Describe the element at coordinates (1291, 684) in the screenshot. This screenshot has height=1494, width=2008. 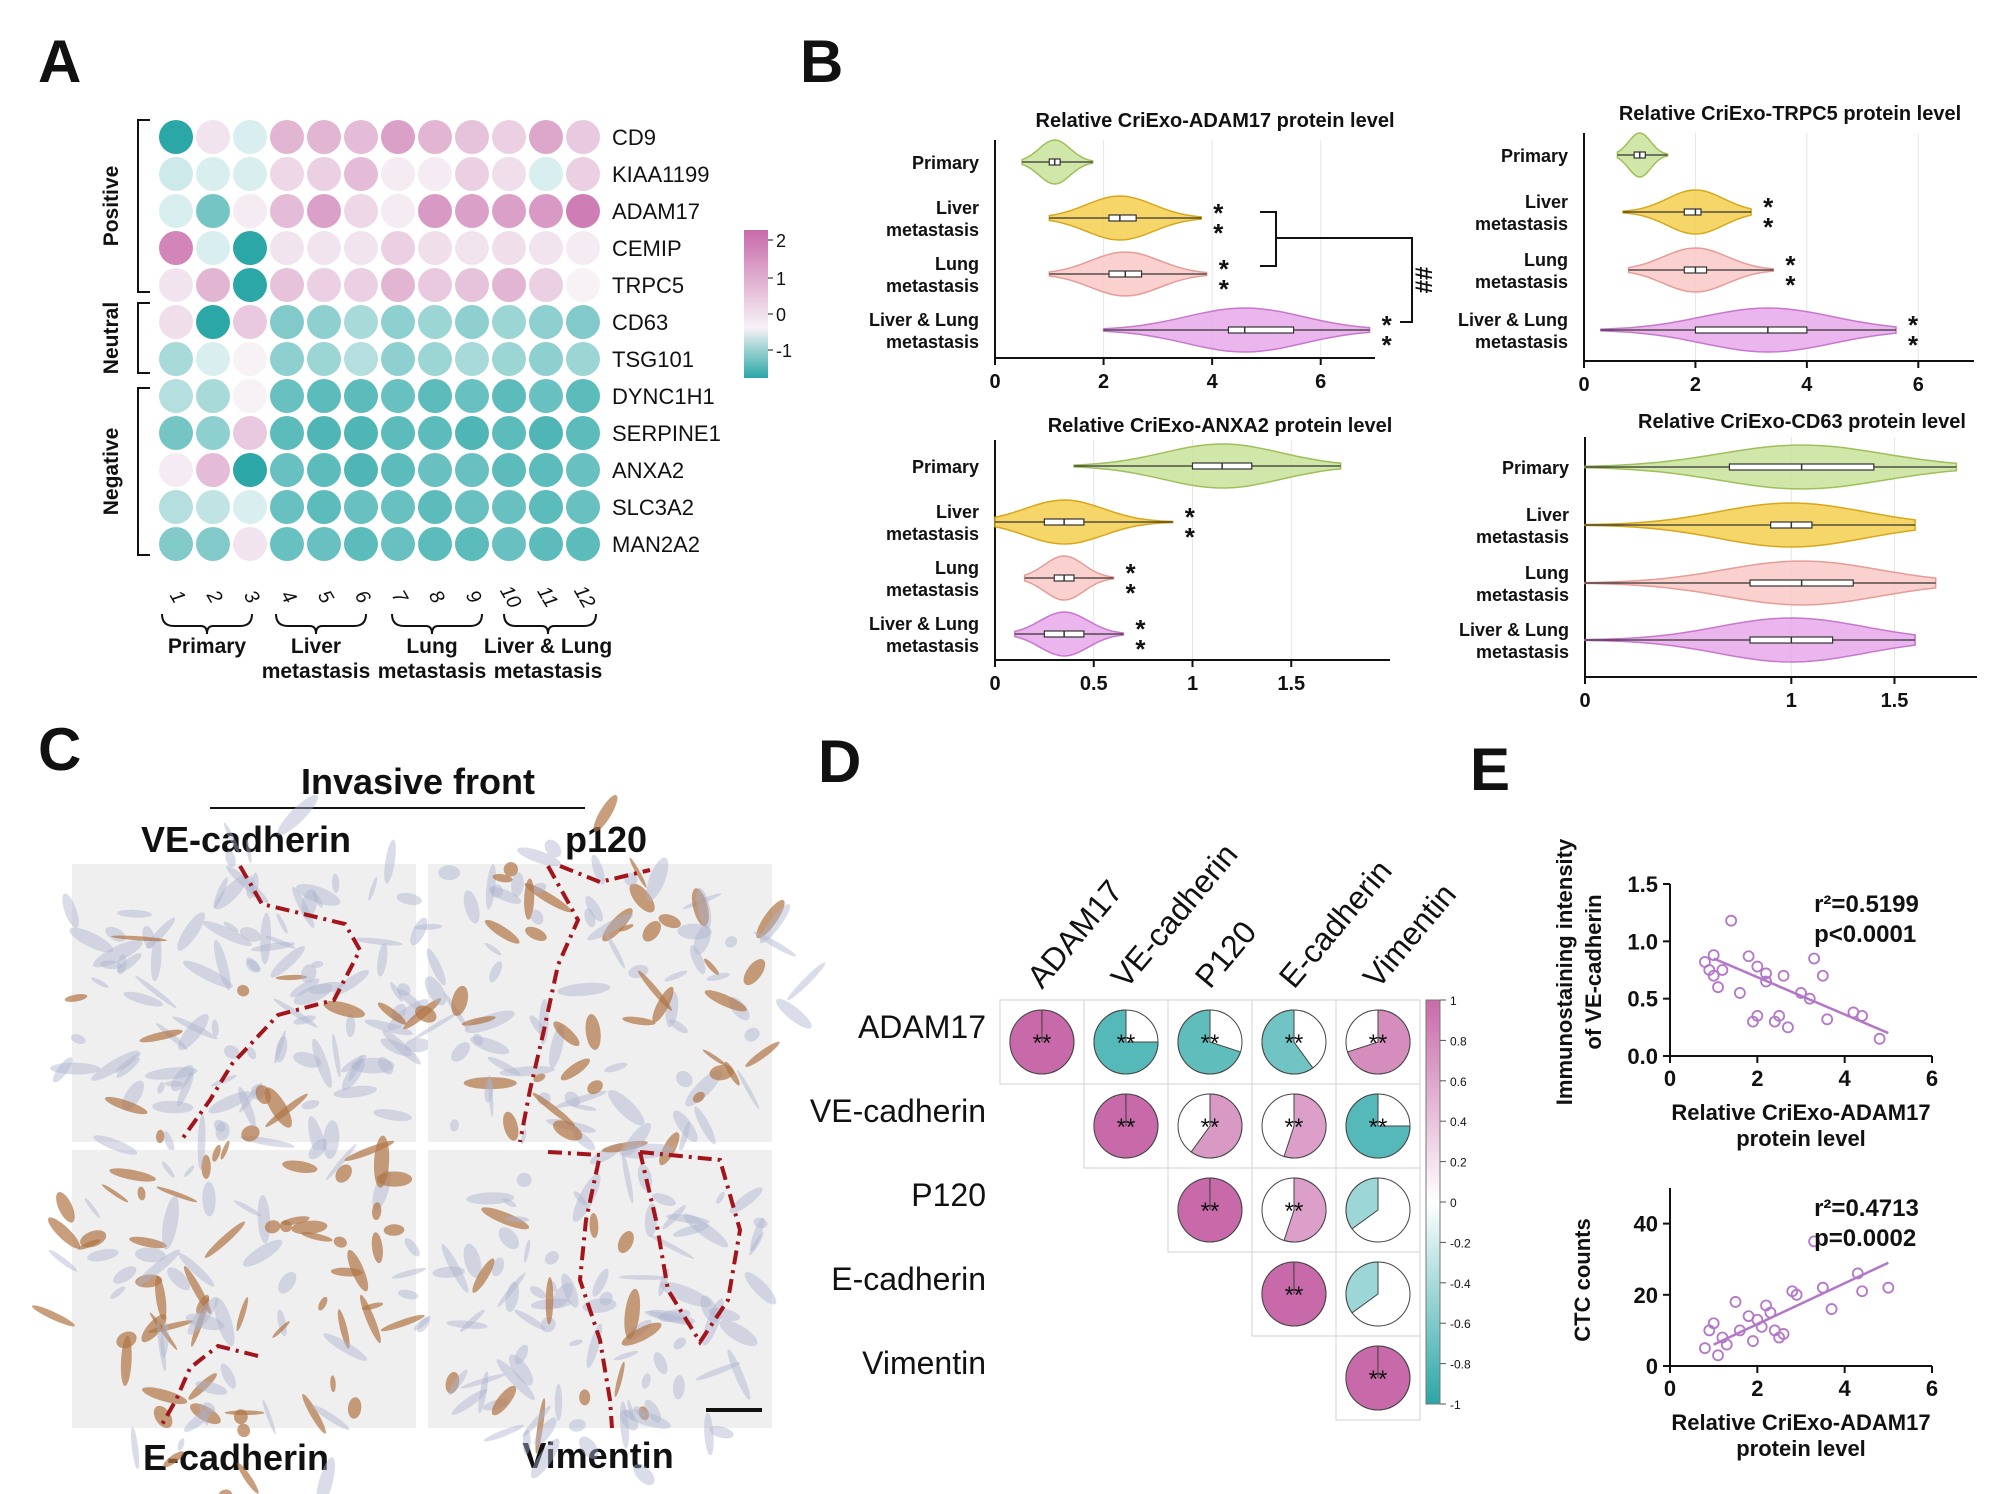
I see `x-tick-label: 1.5` at that location.